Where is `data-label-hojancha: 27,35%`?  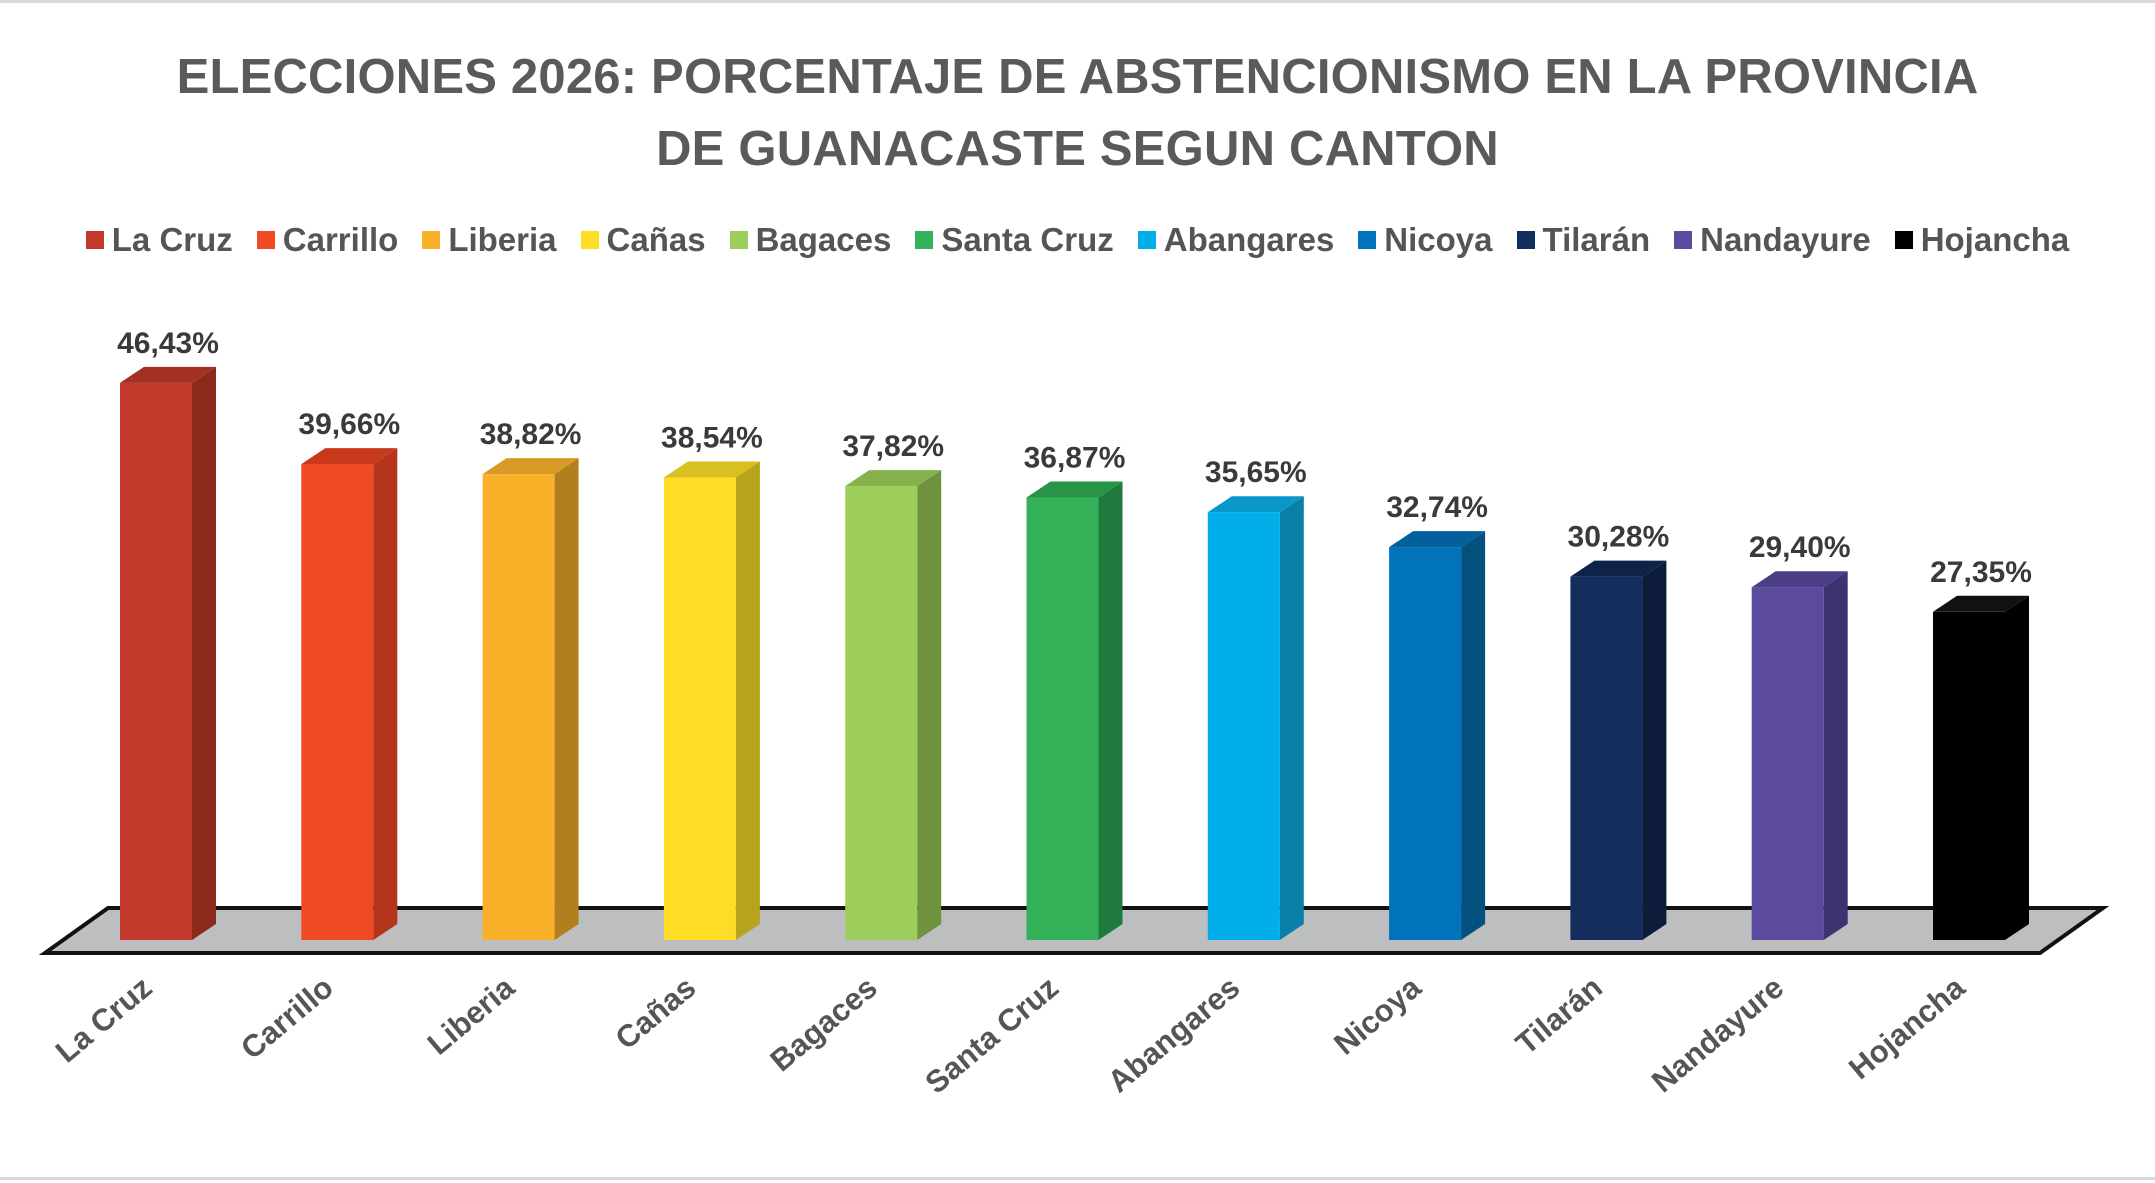 data-label-hojancha: 27,35% is located at coordinates (1981, 572).